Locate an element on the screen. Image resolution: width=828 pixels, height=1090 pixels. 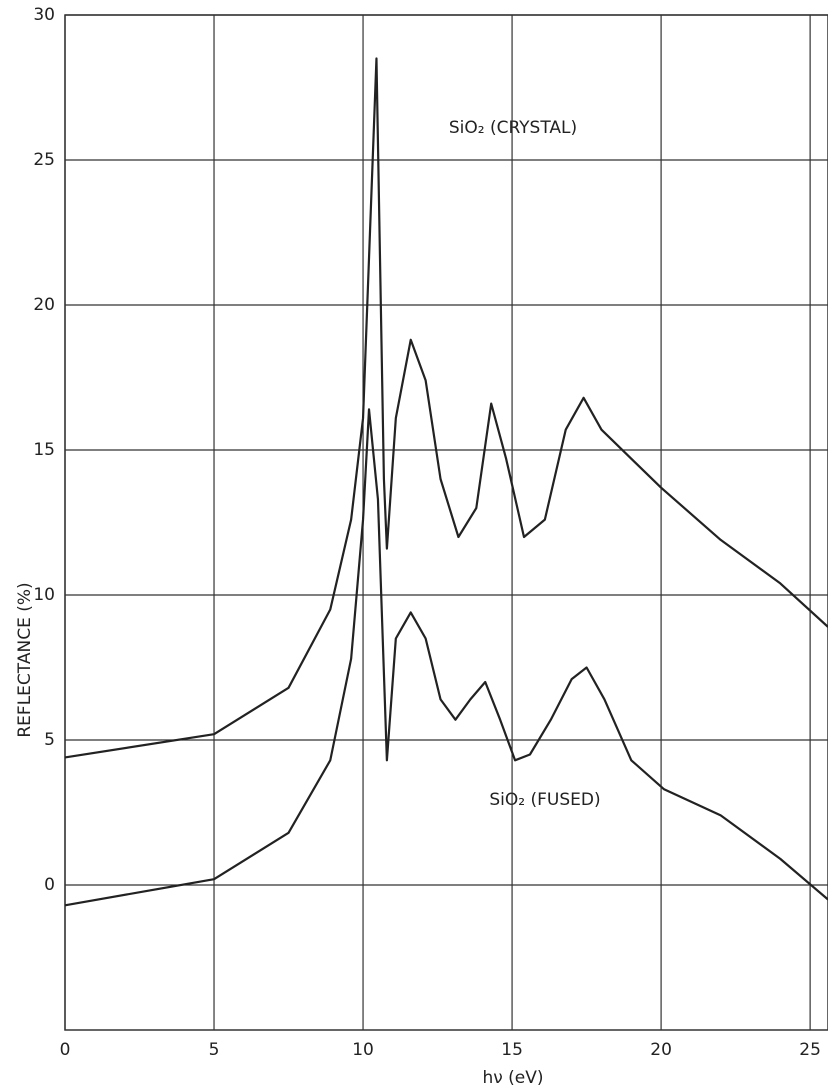
series-label: SiO₂ (CRYSTAL) is located at coordinates (513, 128).